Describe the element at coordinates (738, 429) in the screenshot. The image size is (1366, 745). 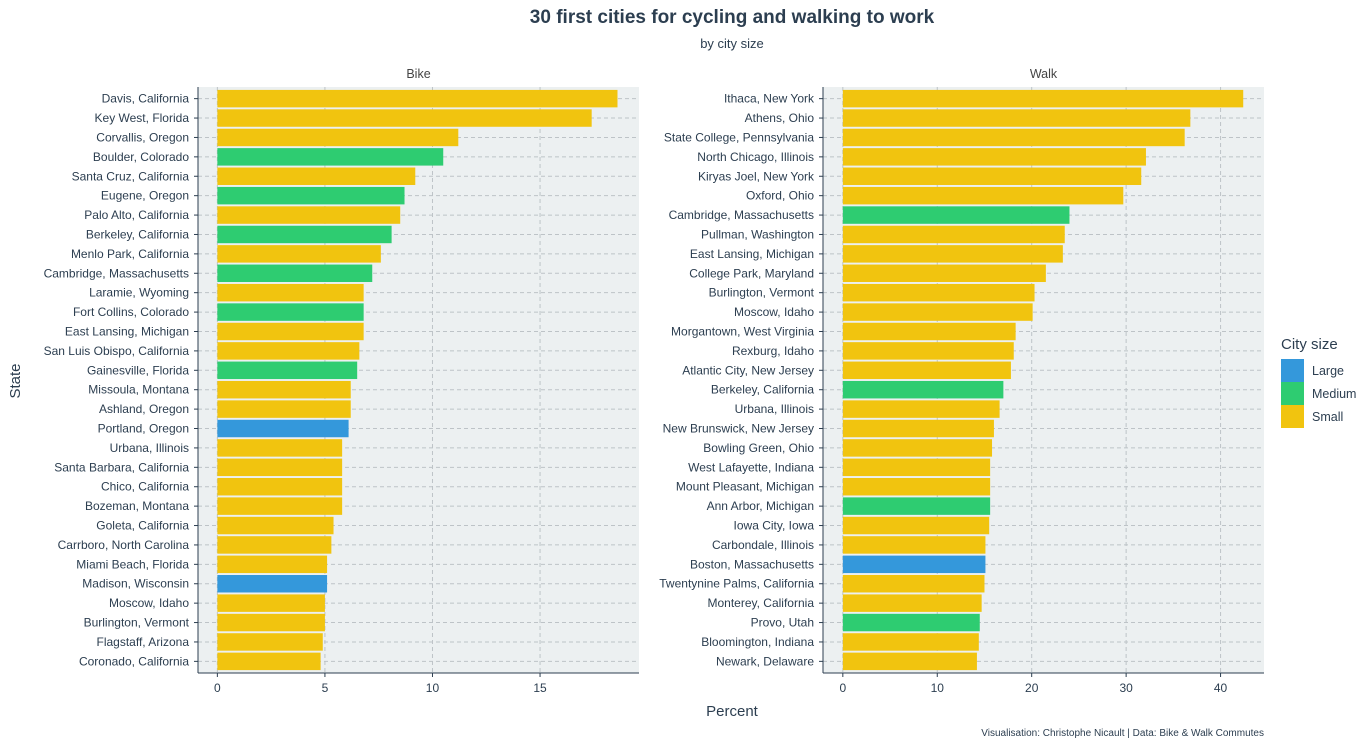
I see `category-label: New Brunswick, New Jersey` at that location.